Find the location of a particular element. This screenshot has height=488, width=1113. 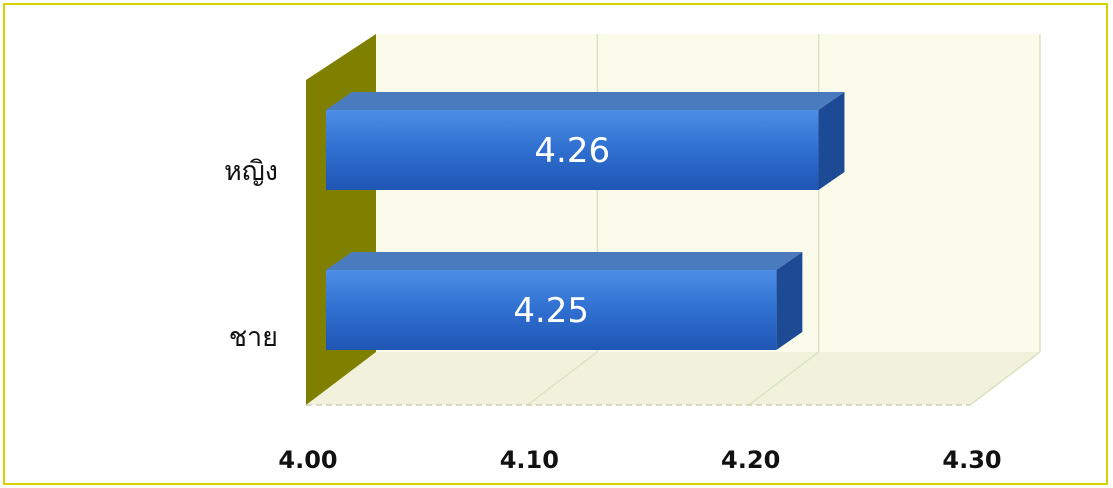

data-label: 4.25 is located at coordinates (551, 311).